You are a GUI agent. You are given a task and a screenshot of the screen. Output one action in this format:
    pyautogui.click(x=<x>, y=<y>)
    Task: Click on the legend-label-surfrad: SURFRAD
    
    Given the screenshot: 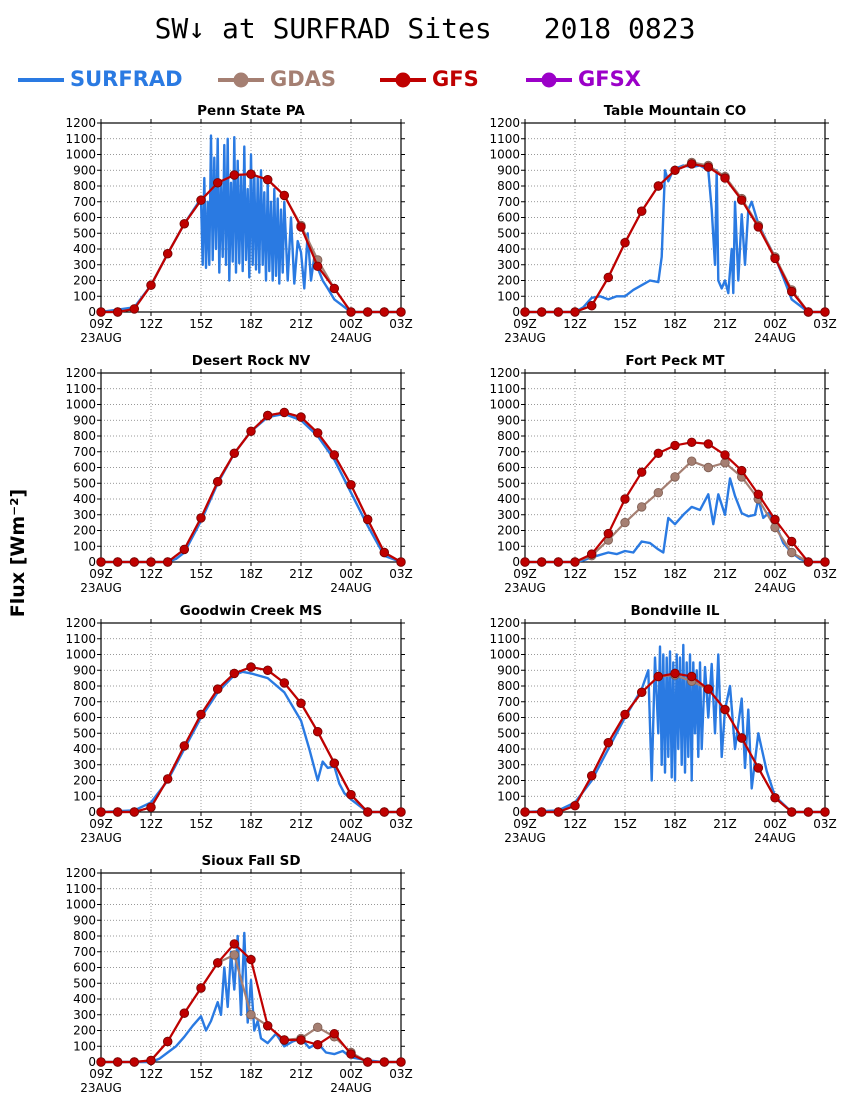 What is the action you would take?
    pyautogui.click(x=126, y=79)
    